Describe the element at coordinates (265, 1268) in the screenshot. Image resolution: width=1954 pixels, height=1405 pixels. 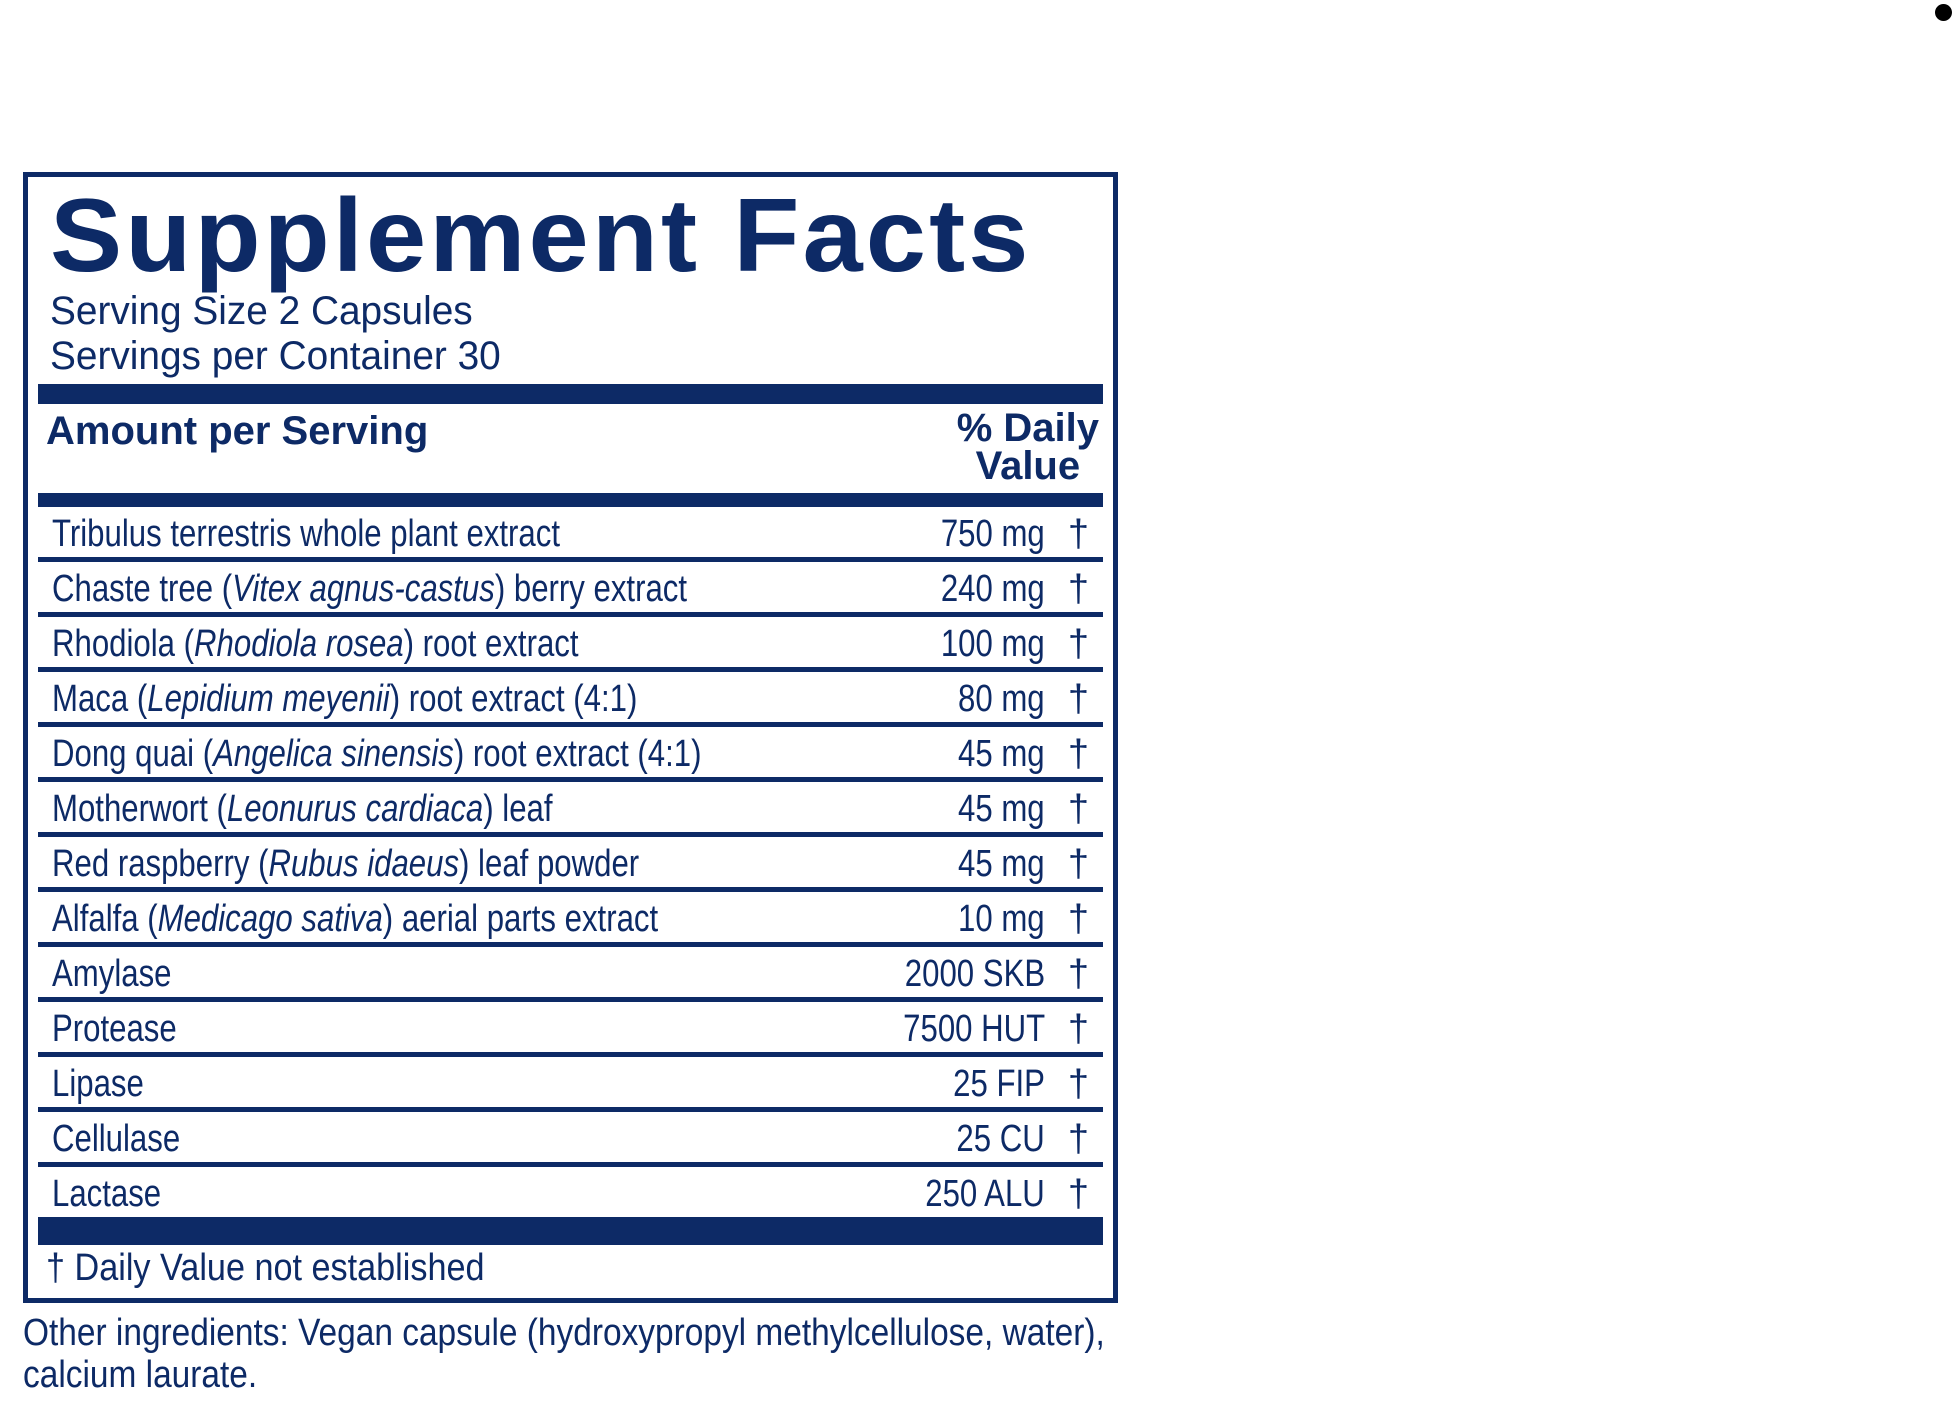
I see `footnote: † Daily Value not established` at that location.